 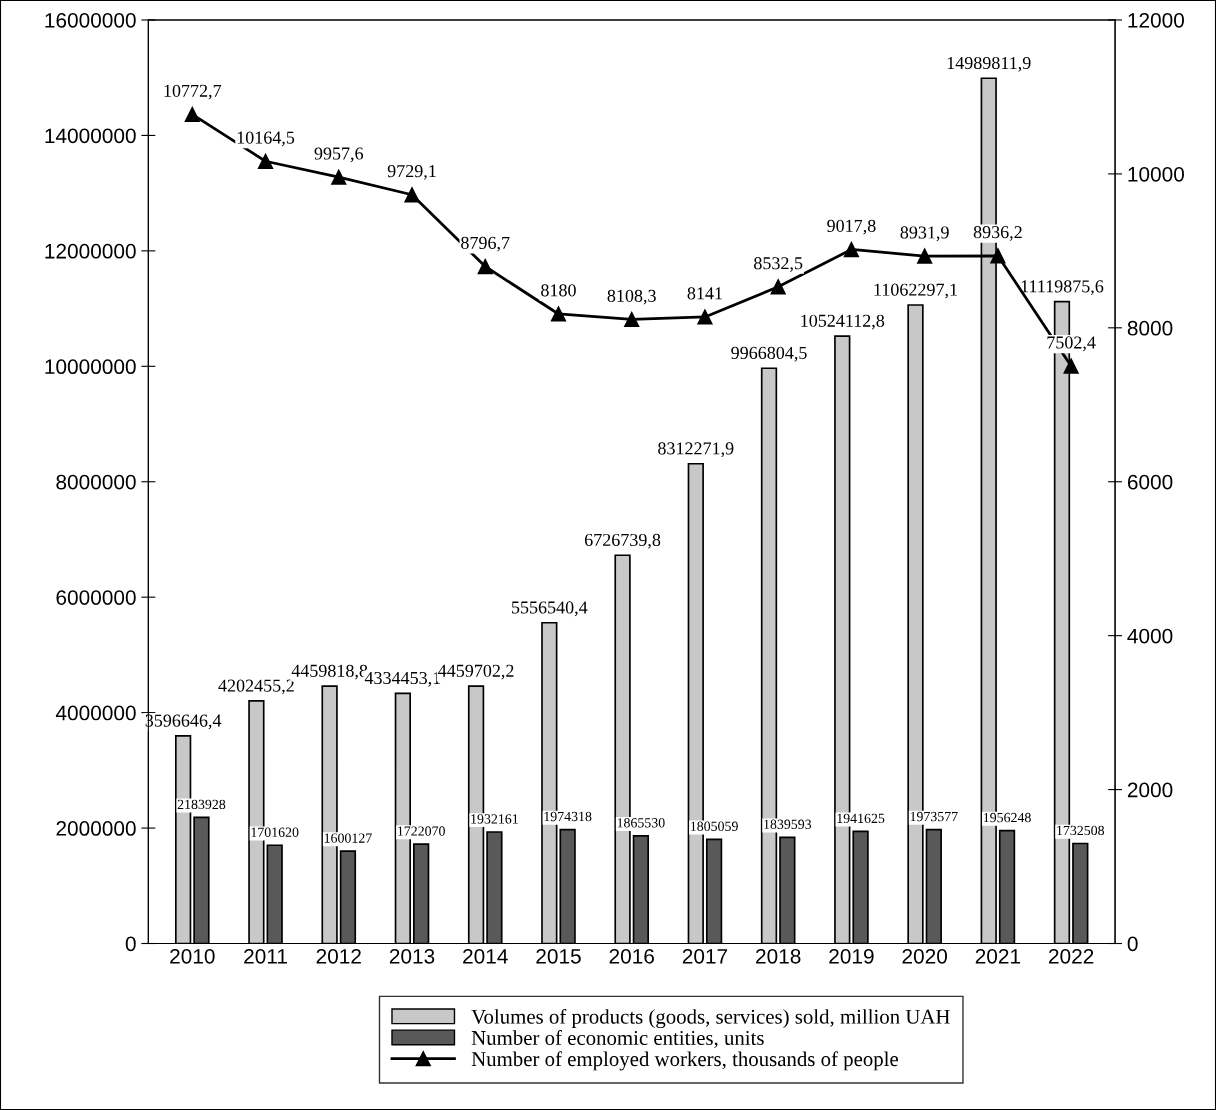 What do you see at coordinates (1150, 636) in the screenshot?
I see `y2-tick-label: 4000` at bounding box center [1150, 636].